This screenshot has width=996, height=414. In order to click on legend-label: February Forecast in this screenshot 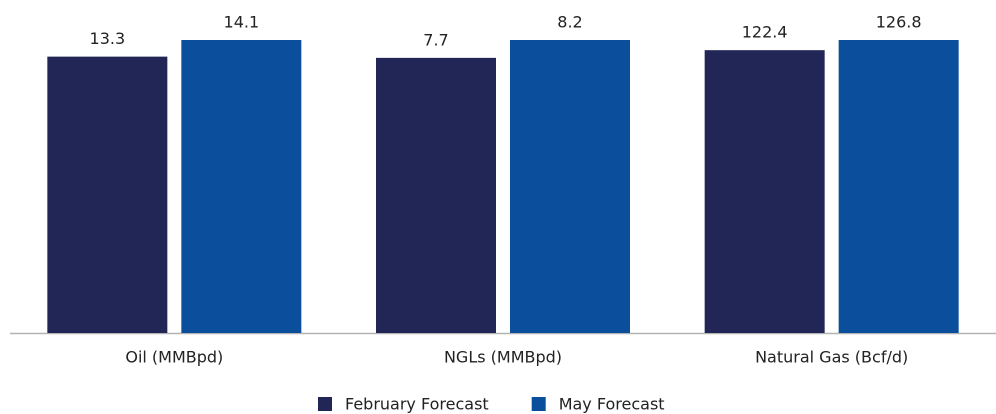, I will do `click(417, 404)`.